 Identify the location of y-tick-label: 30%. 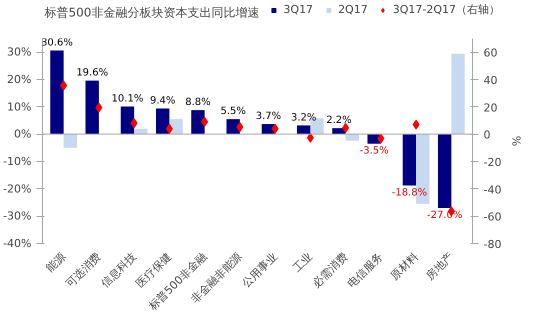
(19, 52).